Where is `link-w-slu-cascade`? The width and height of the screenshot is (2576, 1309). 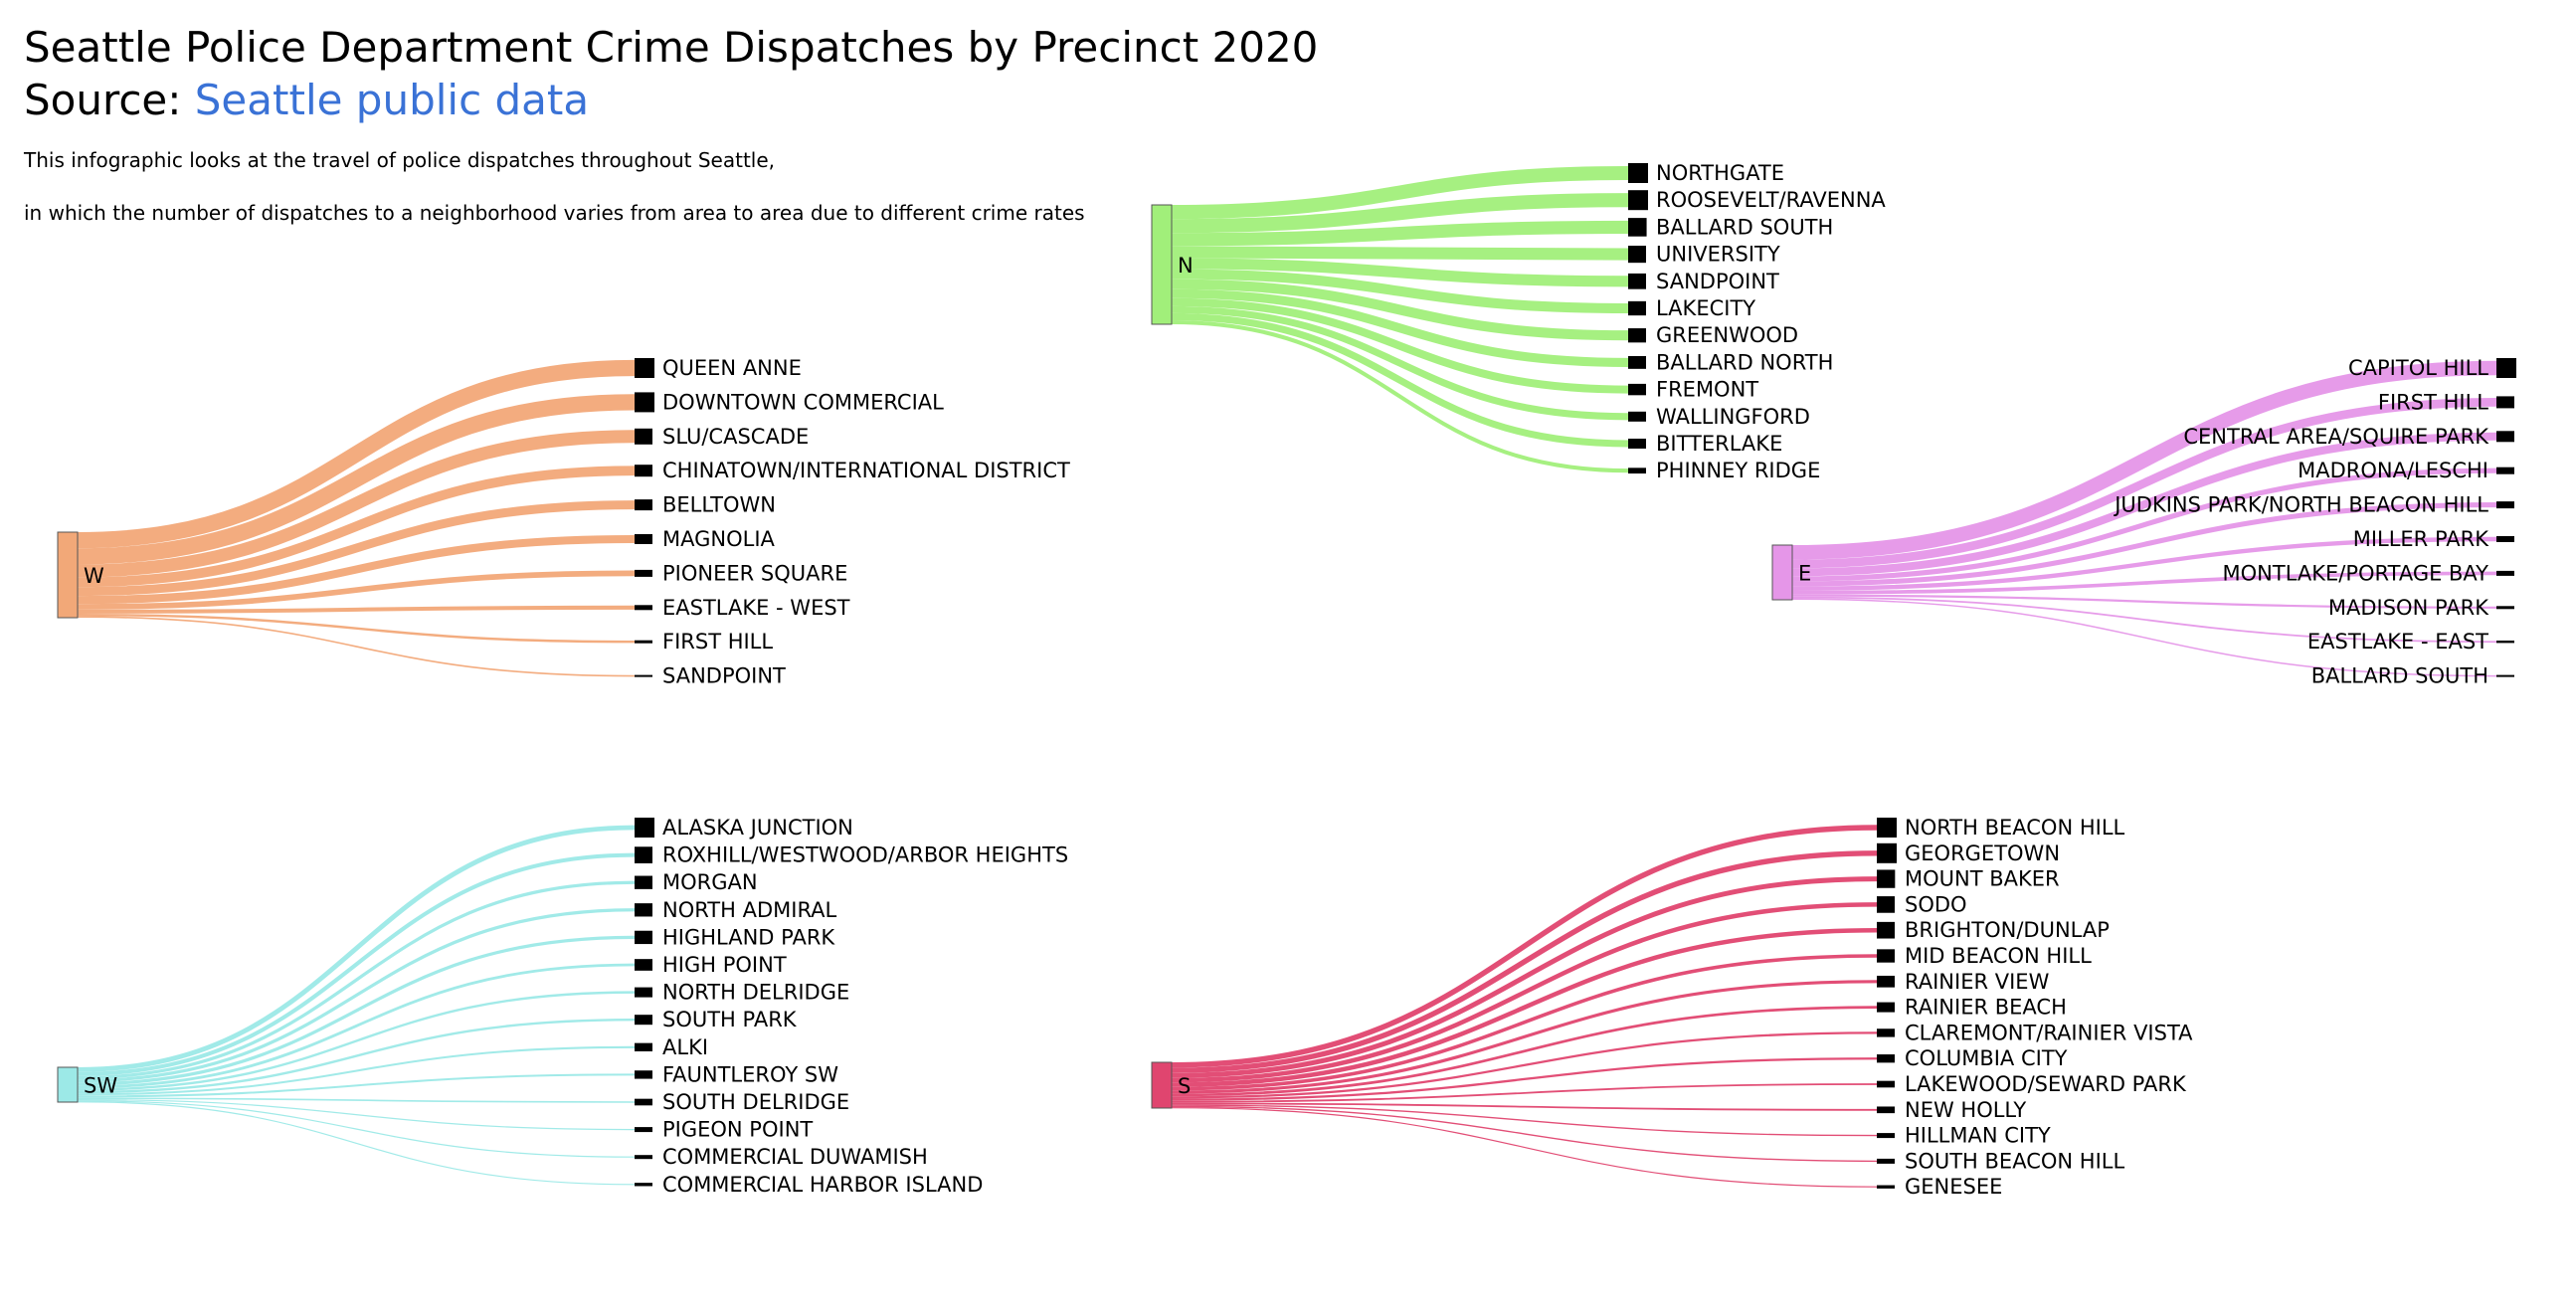 link-w-slu-cascade is located at coordinates (356, 504).